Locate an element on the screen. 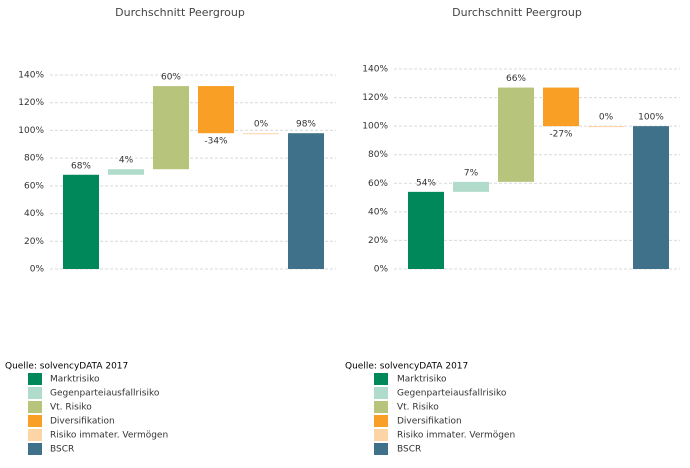 The image size is (690, 468). data-label: 98% is located at coordinates (306, 125).